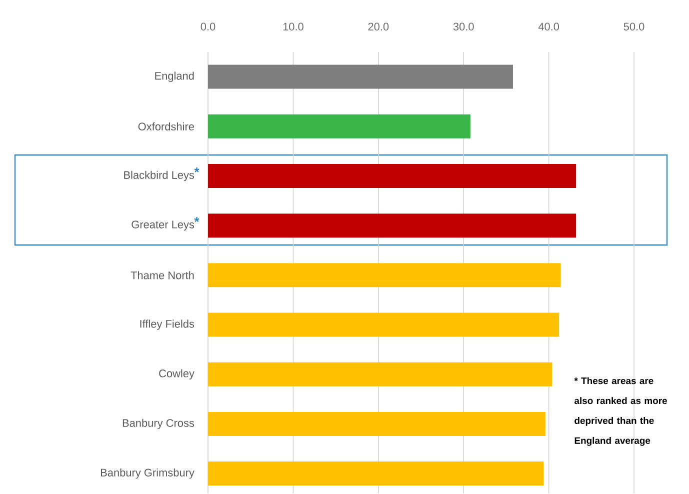 The width and height of the screenshot is (689, 494). Describe the element at coordinates (620, 411) in the screenshot. I see `text: * These areas are also ranked as more deprived than the England average` at that location.